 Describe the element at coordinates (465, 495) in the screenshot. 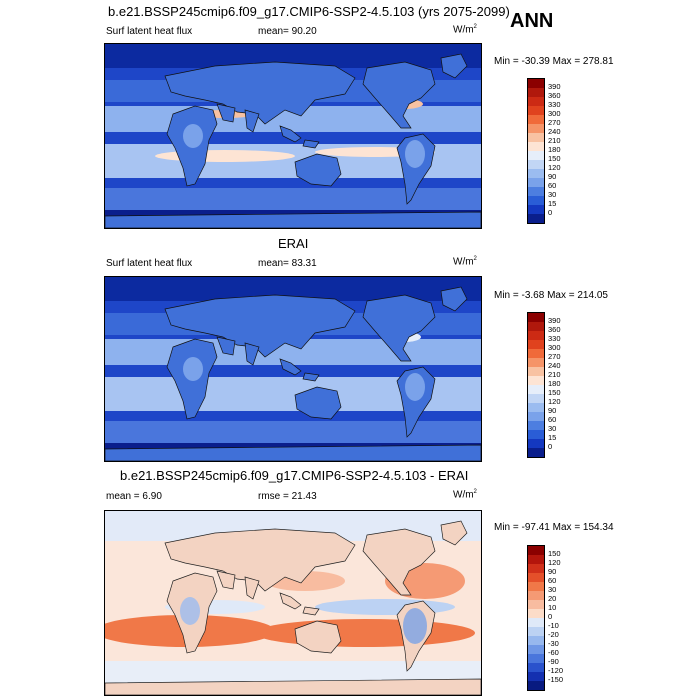

I see `panel3-units: W/m2` at that location.